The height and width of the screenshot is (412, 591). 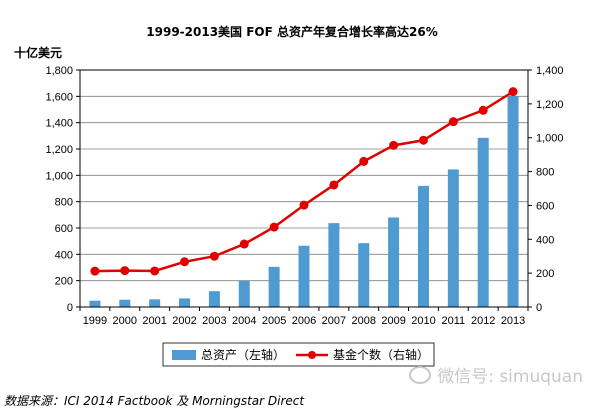 I want to click on x-tick-label: 2008, so click(x=363, y=321).